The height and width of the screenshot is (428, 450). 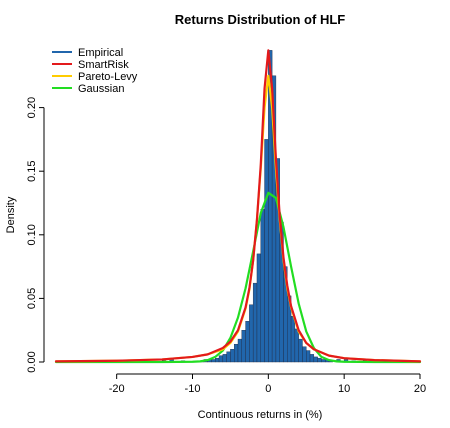 What do you see at coordinates (32, 107) in the screenshot?
I see `y-tick-label: 0.20` at bounding box center [32, 107].